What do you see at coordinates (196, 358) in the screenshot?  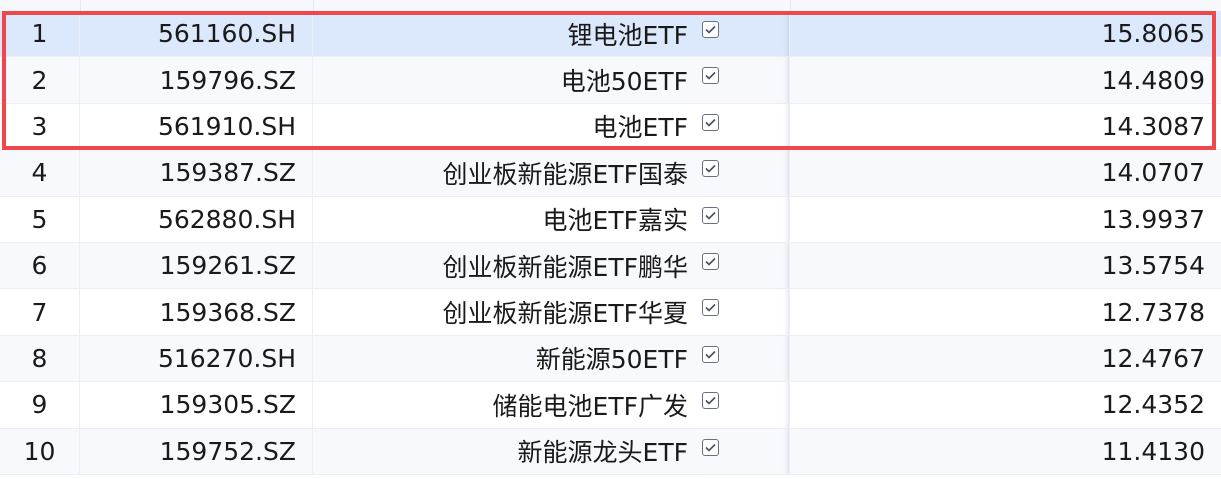 I see `fund-code: 516270.SH` at bounding box center [196, 358].